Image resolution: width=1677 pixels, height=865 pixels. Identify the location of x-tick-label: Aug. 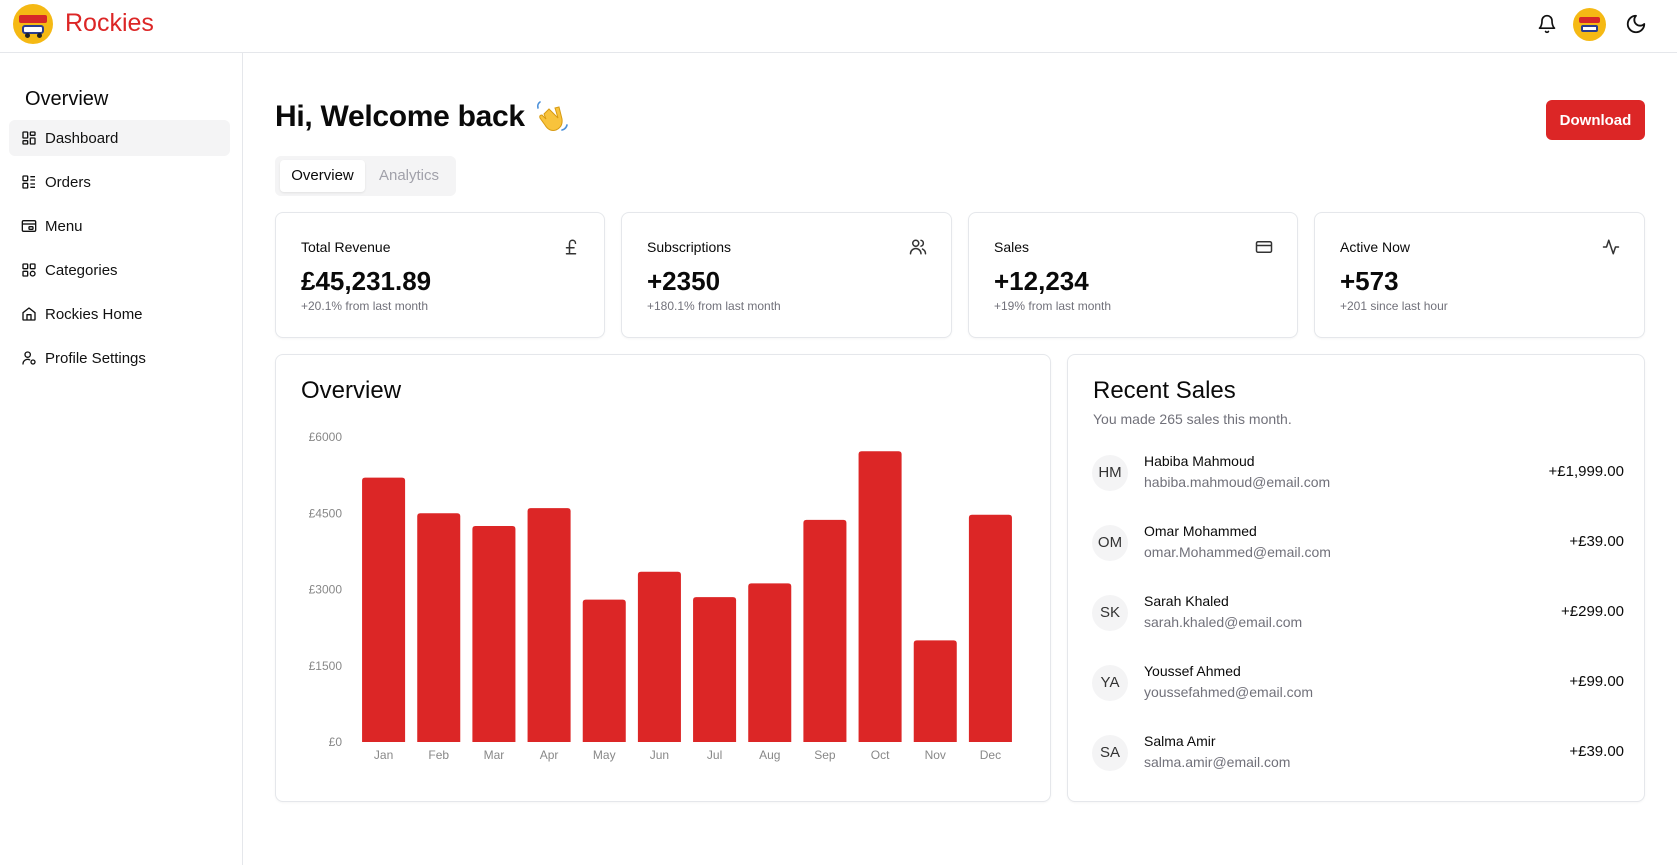
(769, 755).